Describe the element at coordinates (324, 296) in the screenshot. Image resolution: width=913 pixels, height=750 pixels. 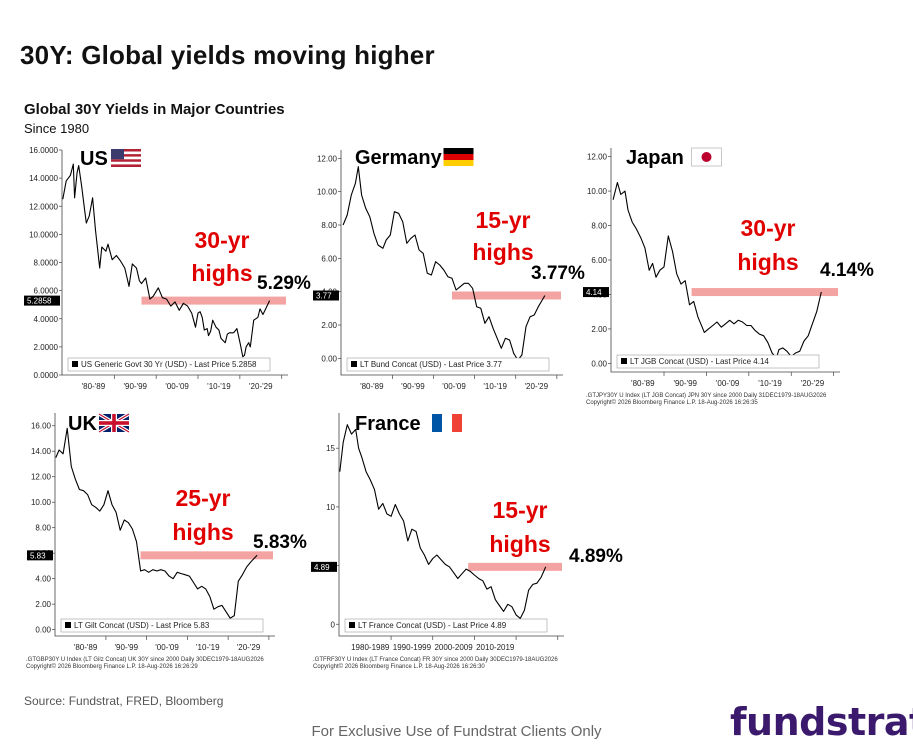
I see `last-price-badge-label: 3.77` at that location.